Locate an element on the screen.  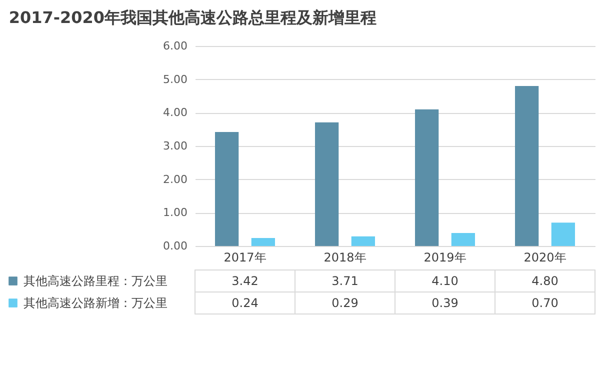
legend-label: 其他高速公路新增：万公里 is located at coordinates (96, 303).